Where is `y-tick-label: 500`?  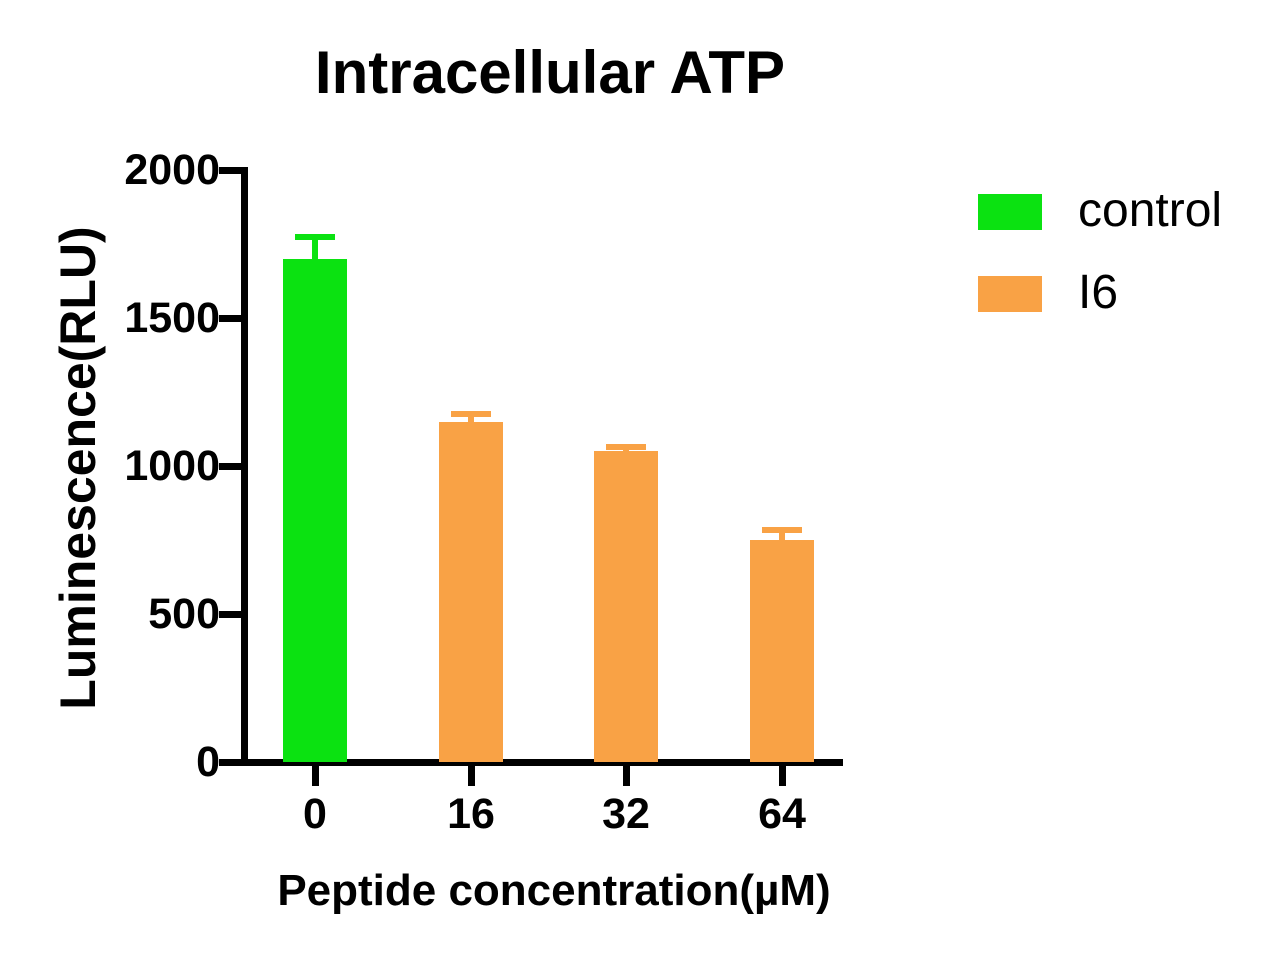 y-tick-label: 500 is located at coordinates (184, 614).